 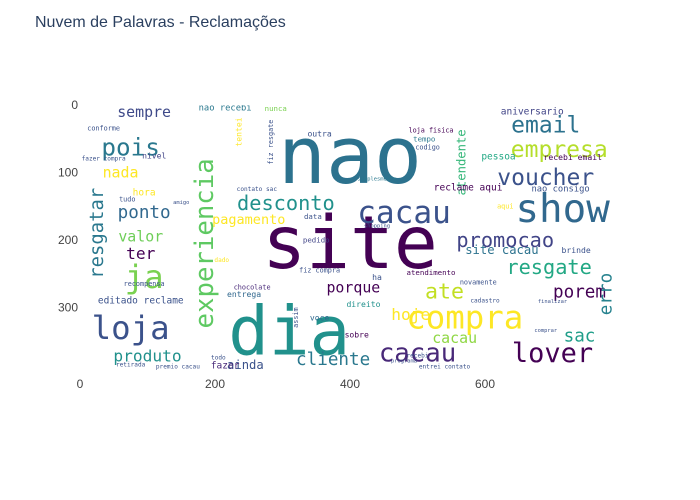 What do you see at coordinates (350, 243) in the screenshot?
I see `cloud-word: site` at bounding box center [350, 243].